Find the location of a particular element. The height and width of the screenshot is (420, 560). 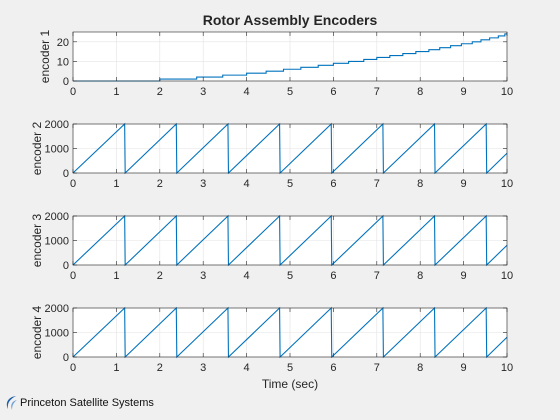

company-logo: Princeton Satellite Systems is located at coordinates (79, 403).